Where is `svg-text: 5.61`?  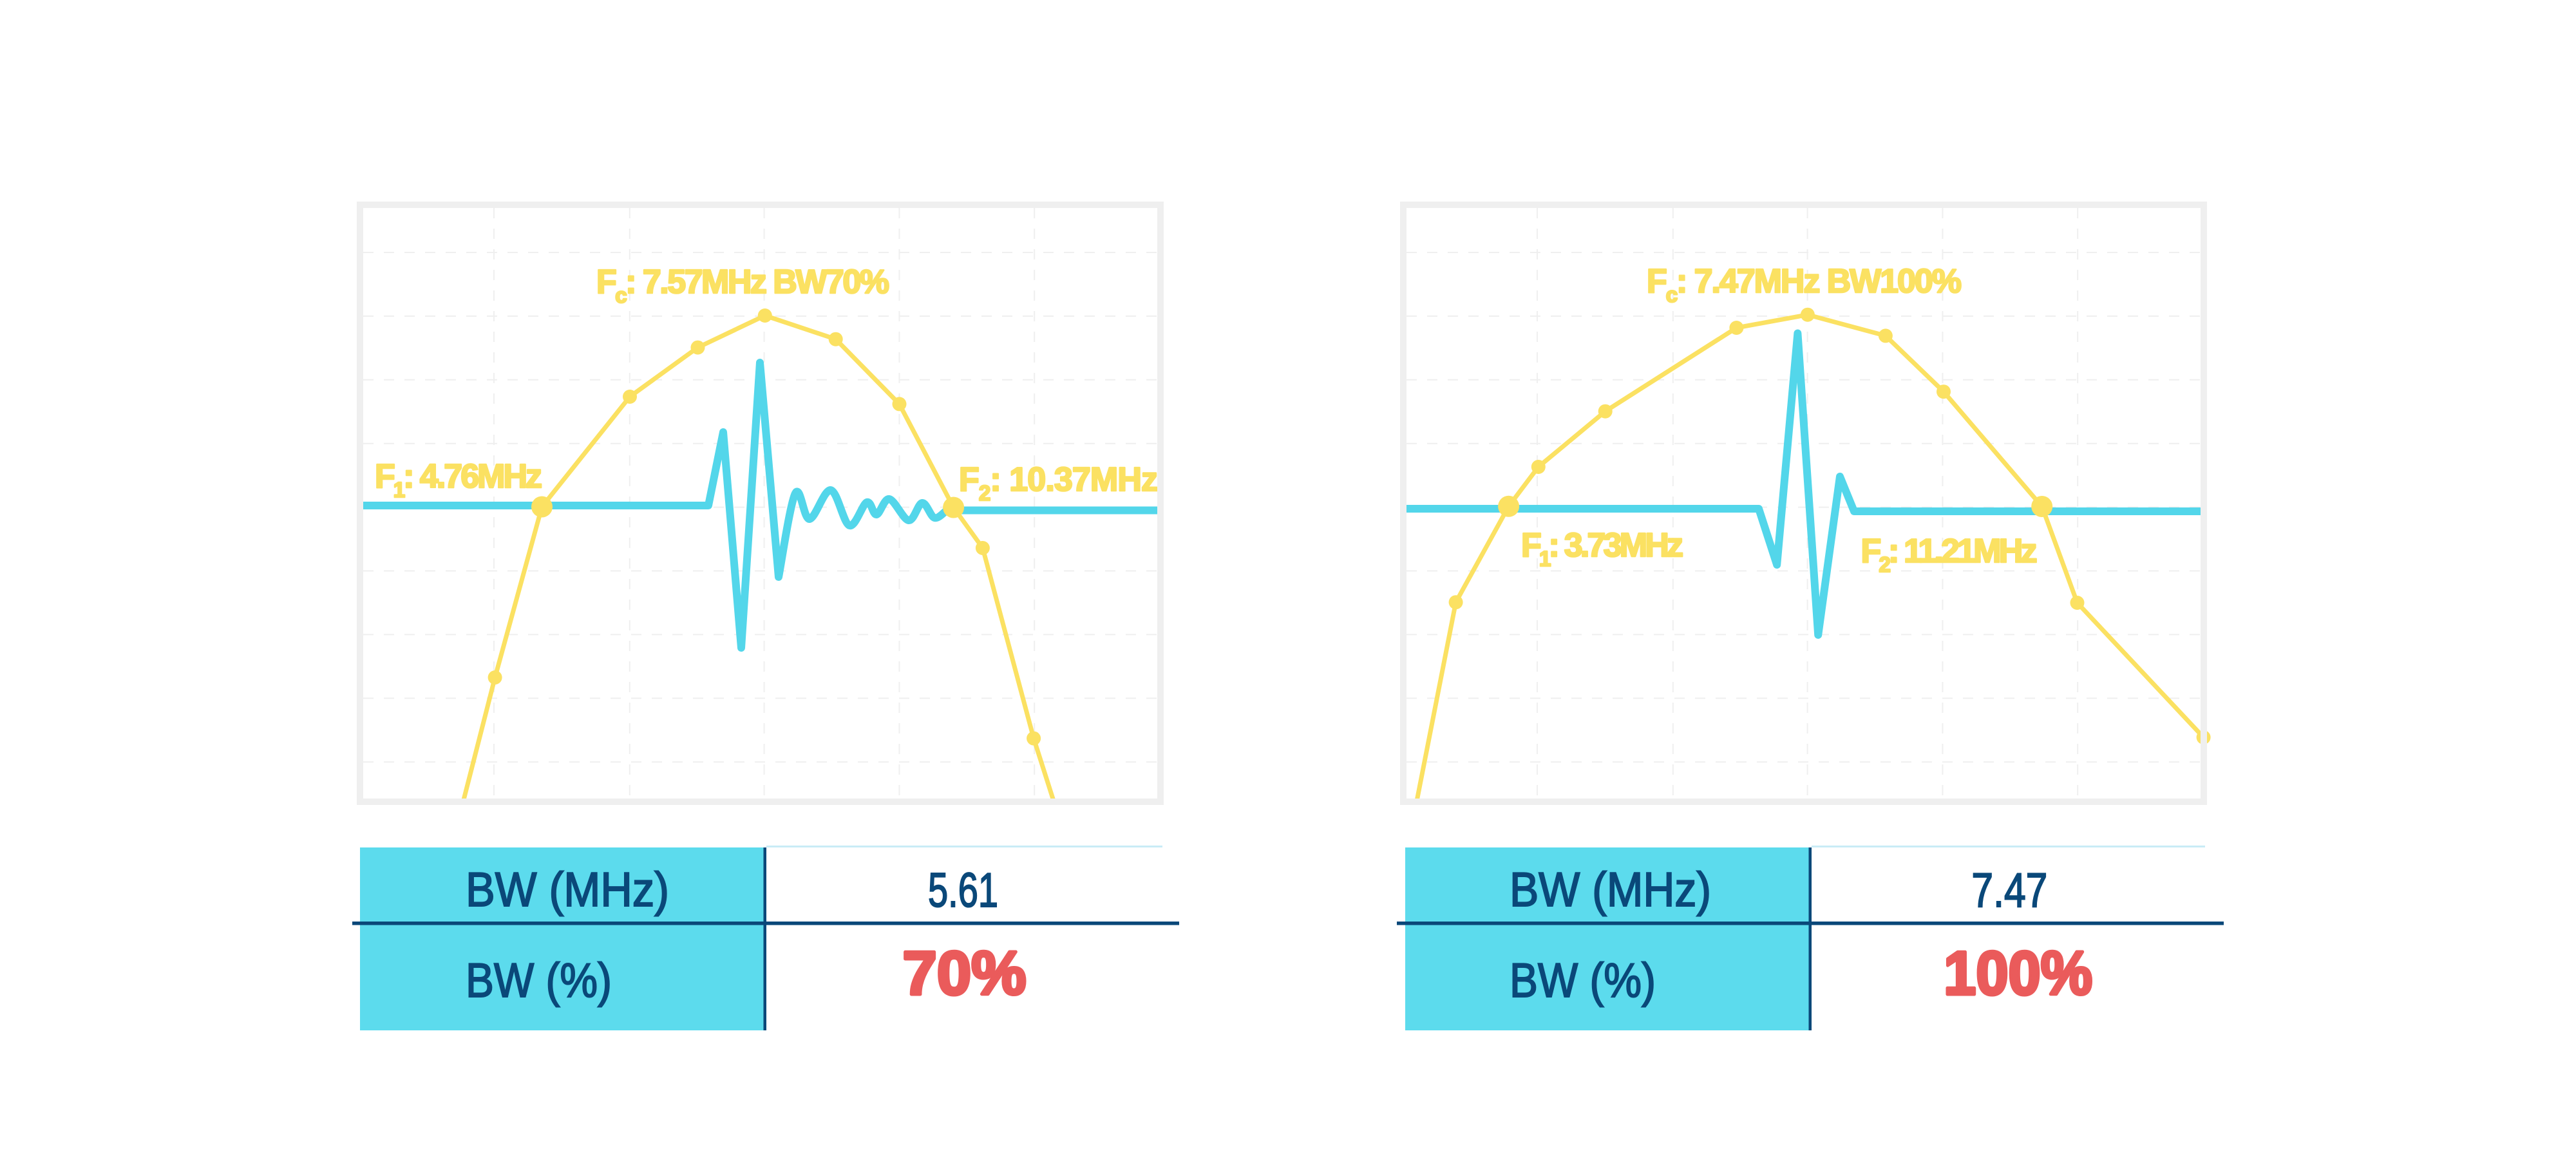
svg-text: 5.61 is located at coordinates (963, 890).